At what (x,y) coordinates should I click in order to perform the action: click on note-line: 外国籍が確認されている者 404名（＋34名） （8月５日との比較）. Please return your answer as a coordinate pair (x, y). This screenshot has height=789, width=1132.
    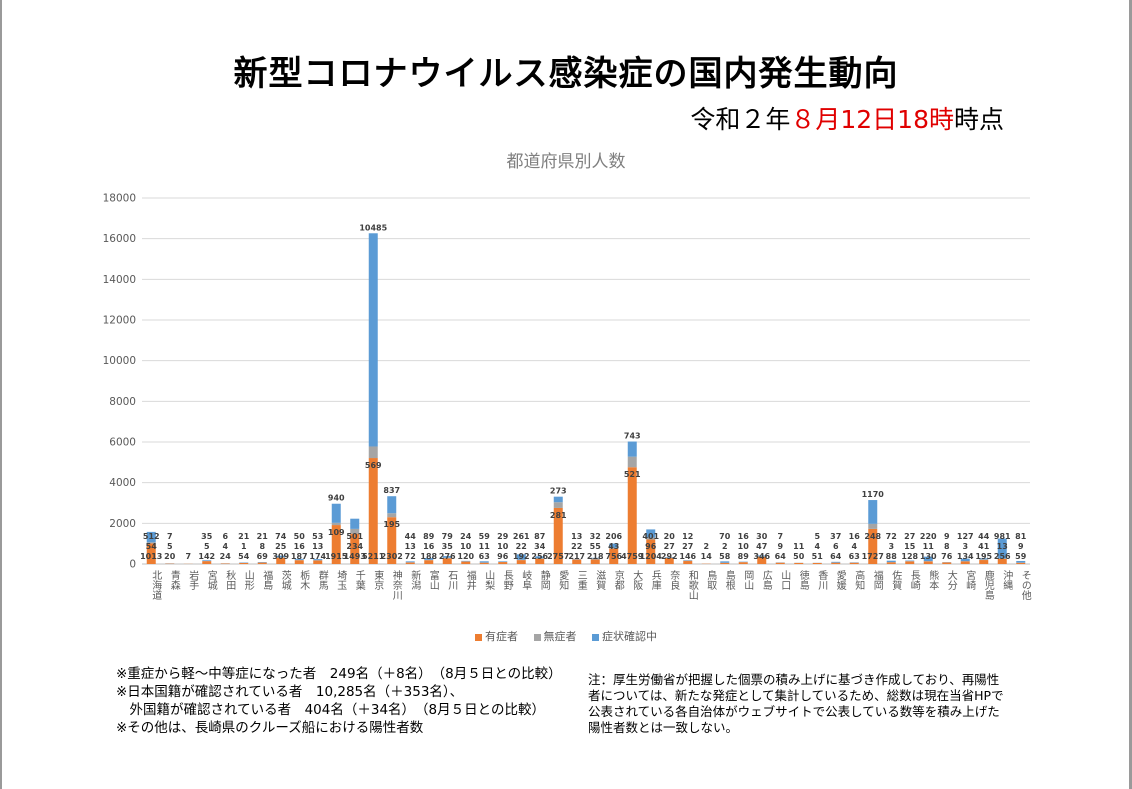
    Looking at the image, I should click on (330, 710).